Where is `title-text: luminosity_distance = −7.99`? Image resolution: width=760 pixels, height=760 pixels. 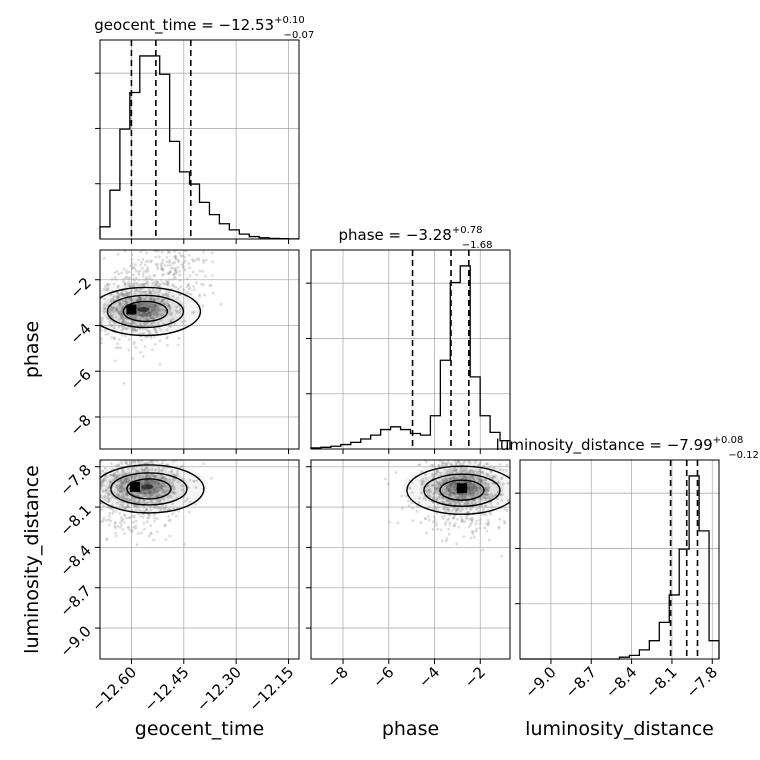
title-text: luminosity_distance = −7.99 is located at coordinates (604, 445).